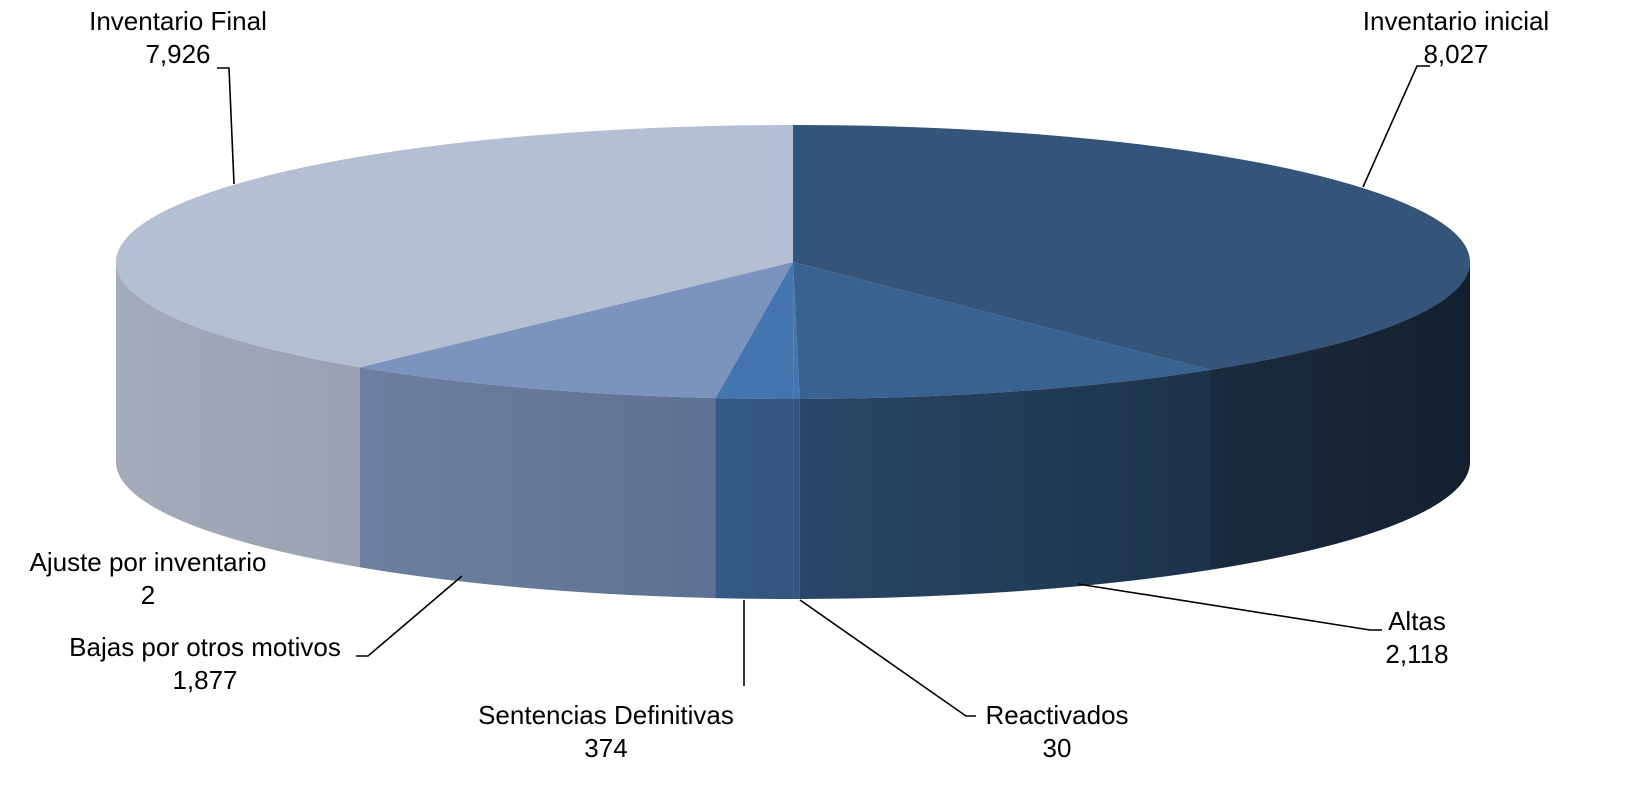  I want to click on label-bajas-por-otros-motivos: Bajas por otros motivos, so click(205, 647).